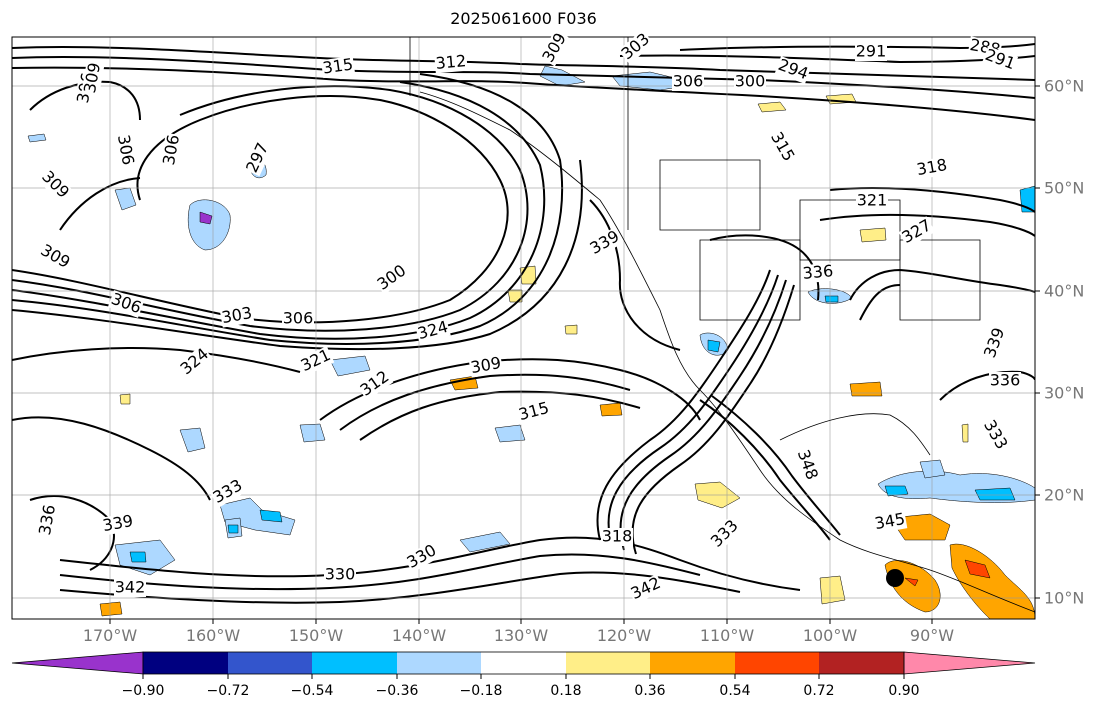  What do you see at coordinates (1064, 495) in the screenshot?
I see `lat-label-20n: 20°N` at bounding box center [1064, 495].